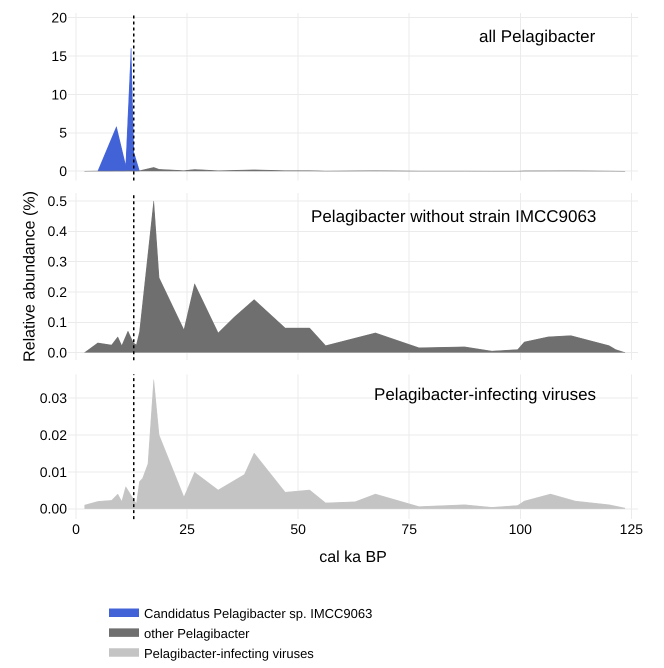  Describe the element at coordinates (59, 94) in the screenshot. I see `y-tick-label: 10` at that location.